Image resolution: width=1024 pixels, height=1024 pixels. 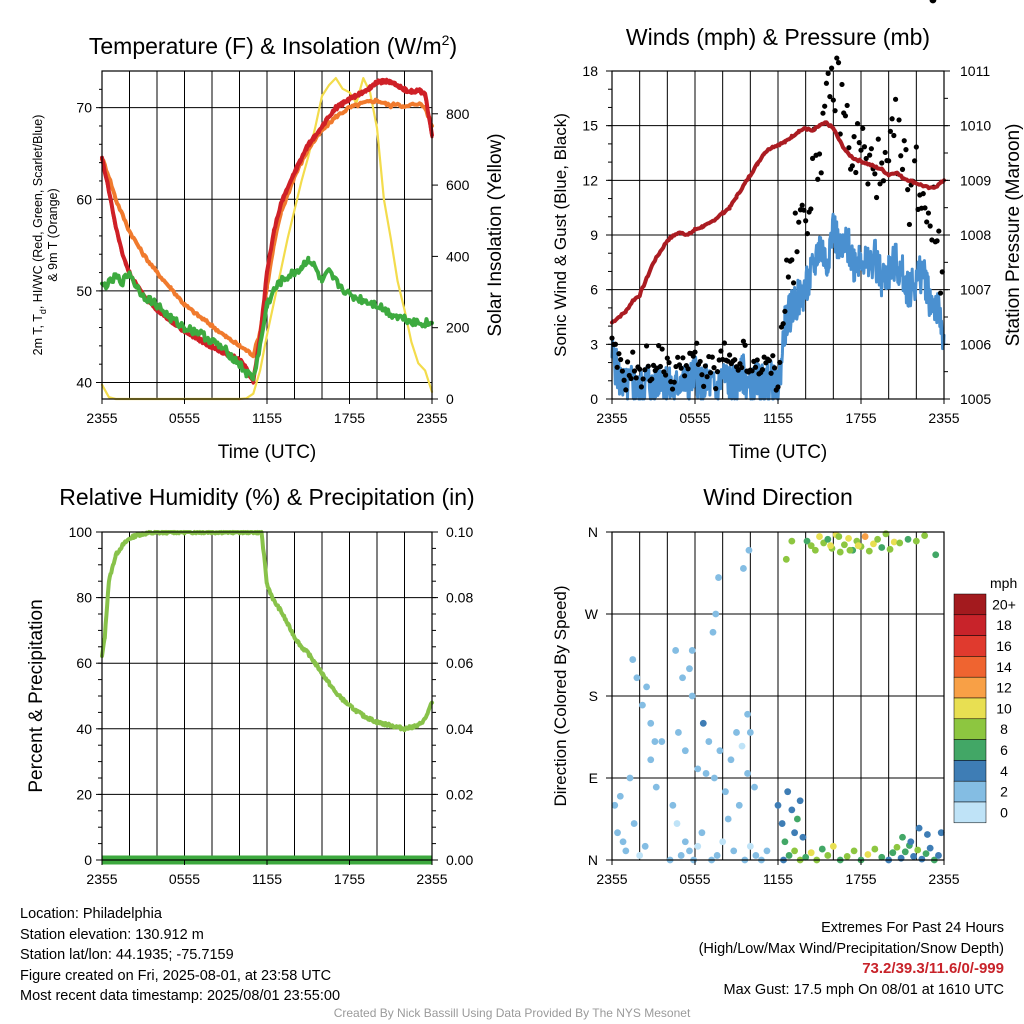 I want to click on y2-tick-label: 1007, so click(x=975, y=290).